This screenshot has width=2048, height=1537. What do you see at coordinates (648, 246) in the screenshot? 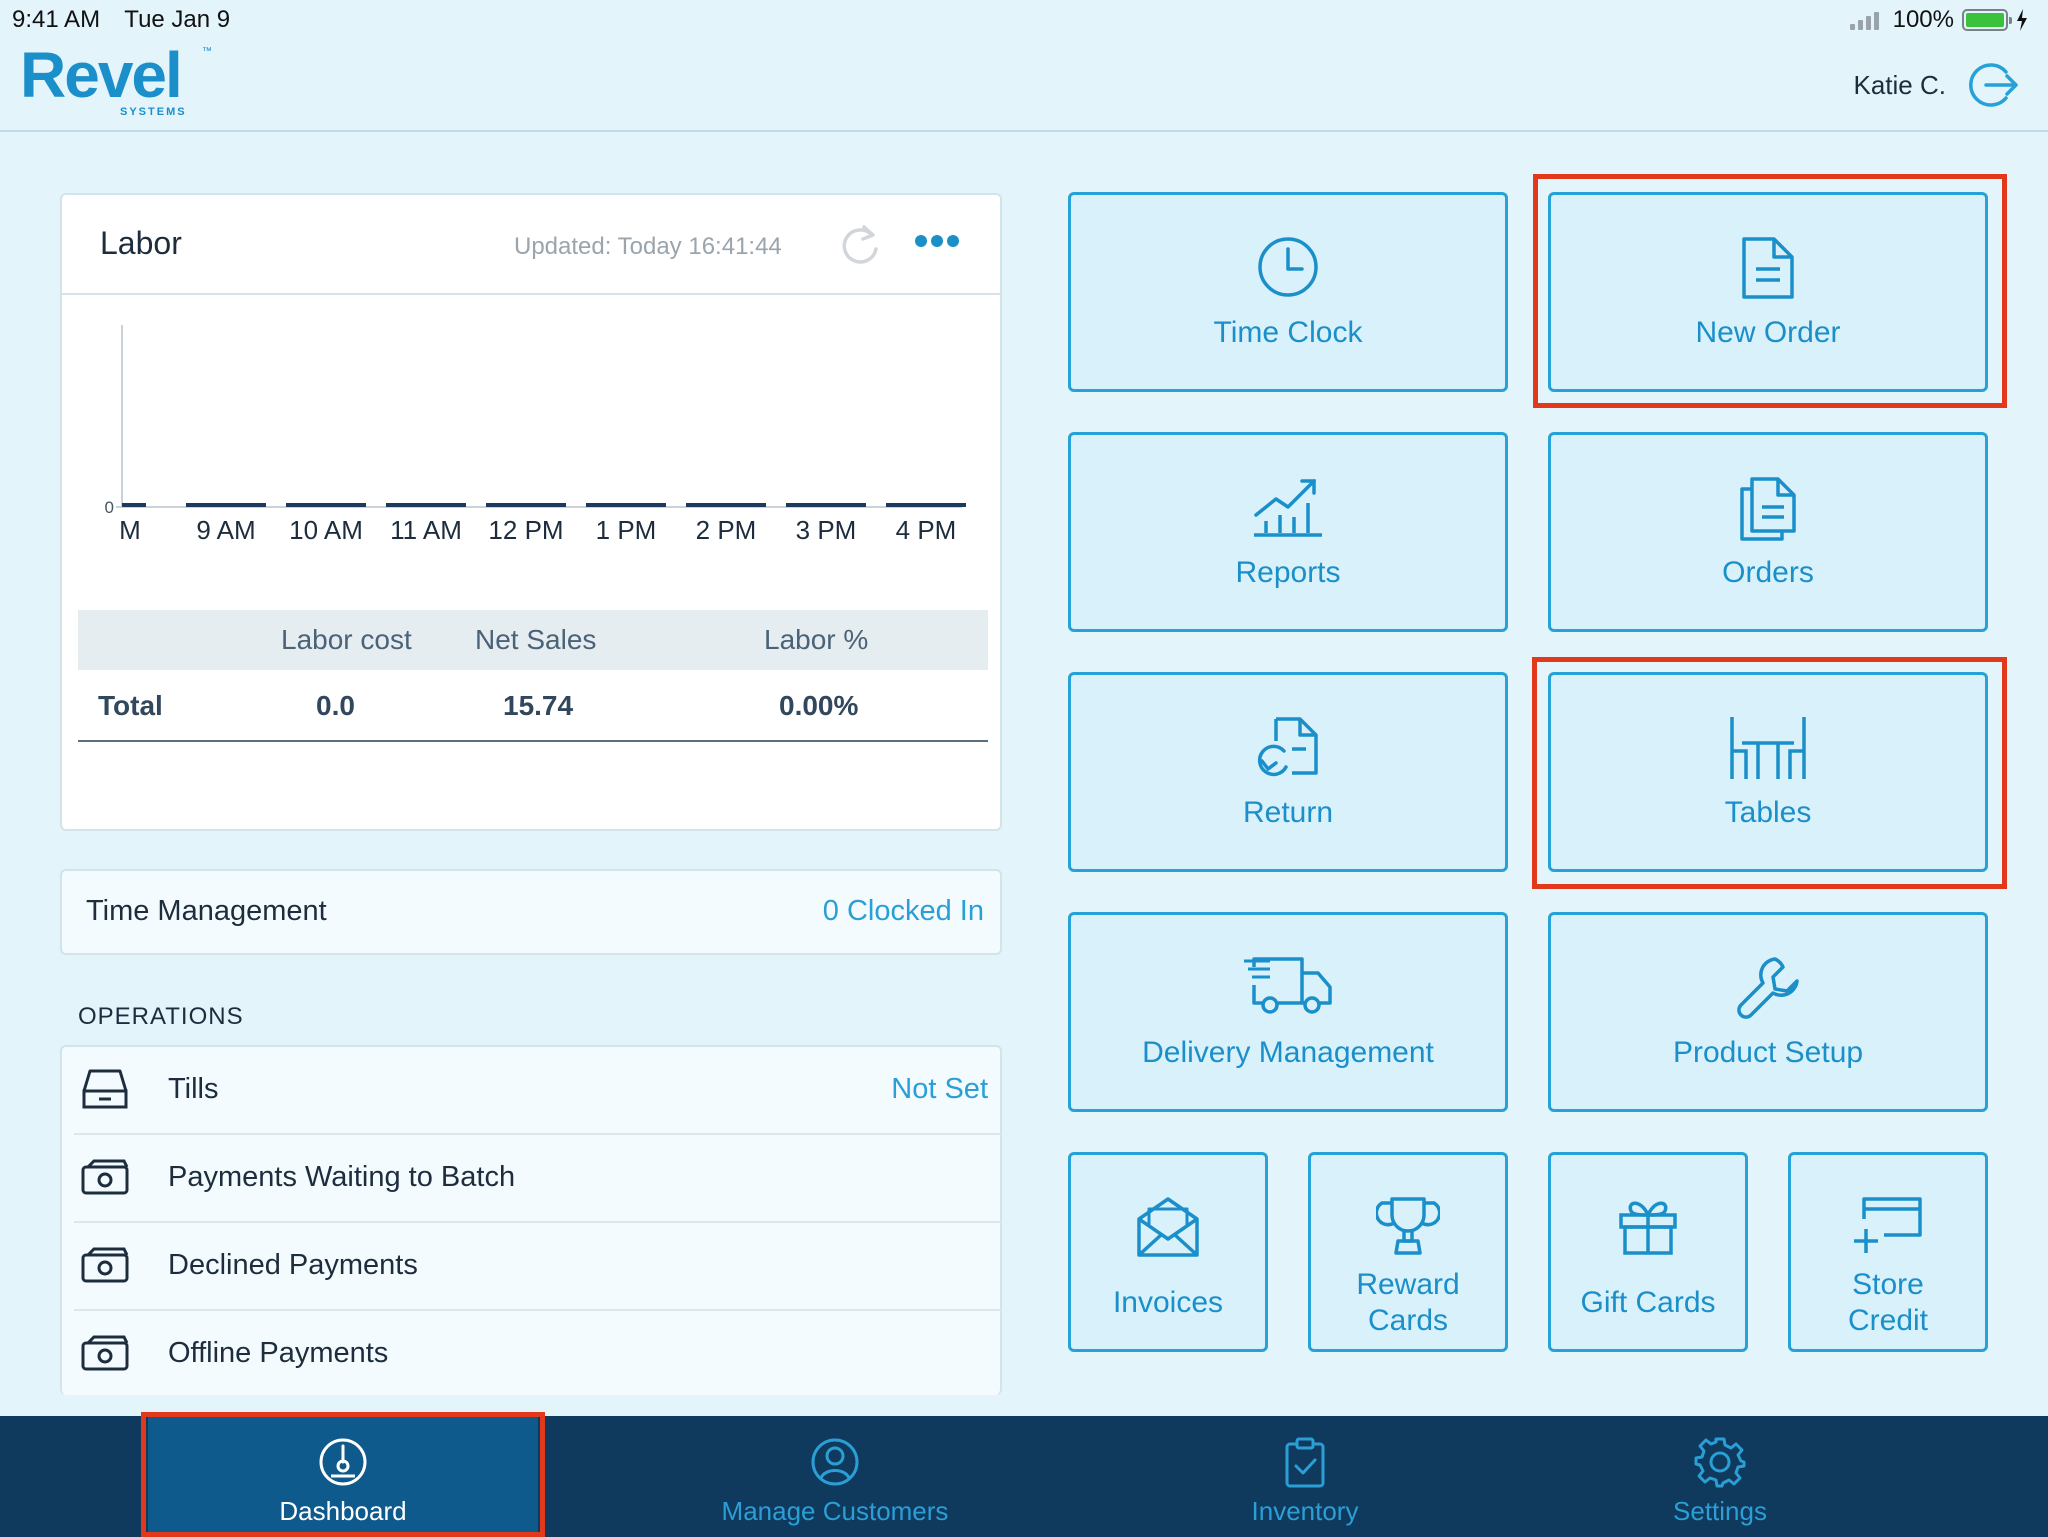
I see `labor-updated: Updated: Today 16:41:44` at bounding box center [648, 246].